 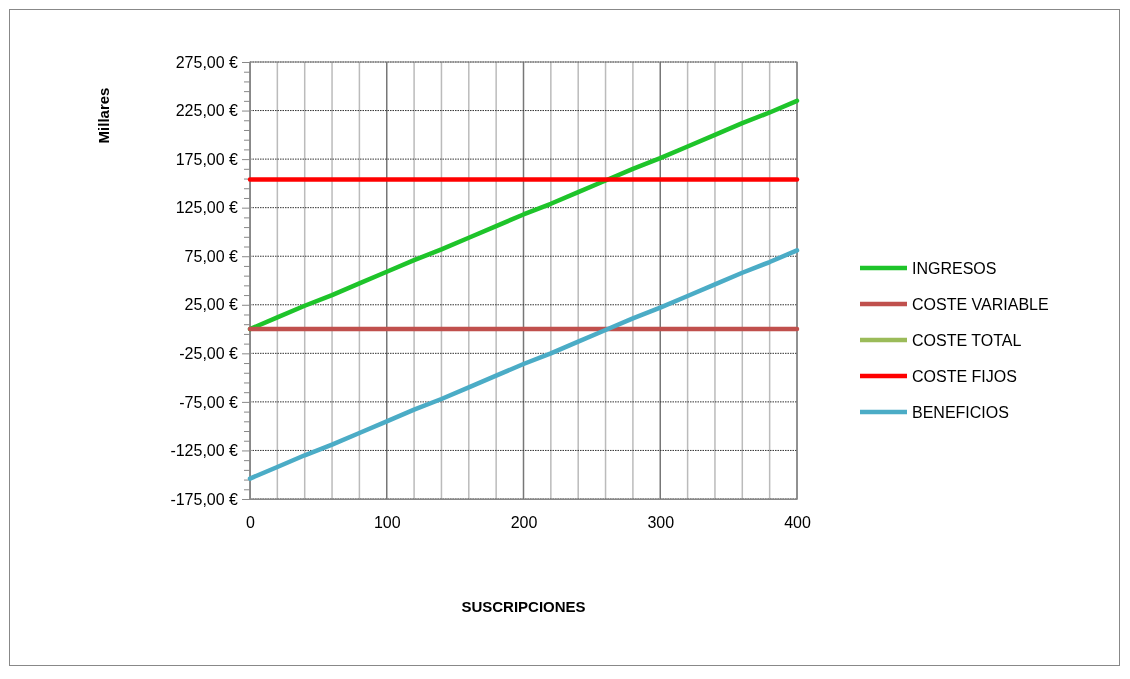 I want to click on x-tick-label: 100, so click(x=387, y=523).